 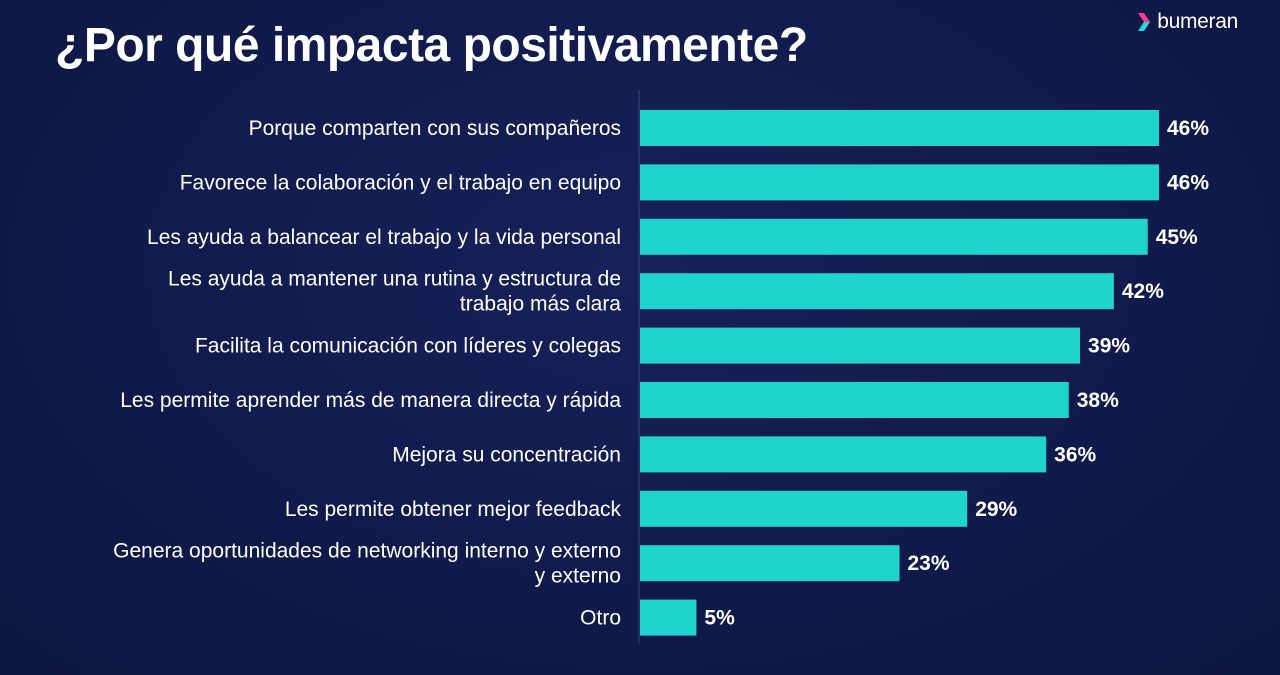 I want to click on category-label-10: Otro, so click(x=600, y=618).